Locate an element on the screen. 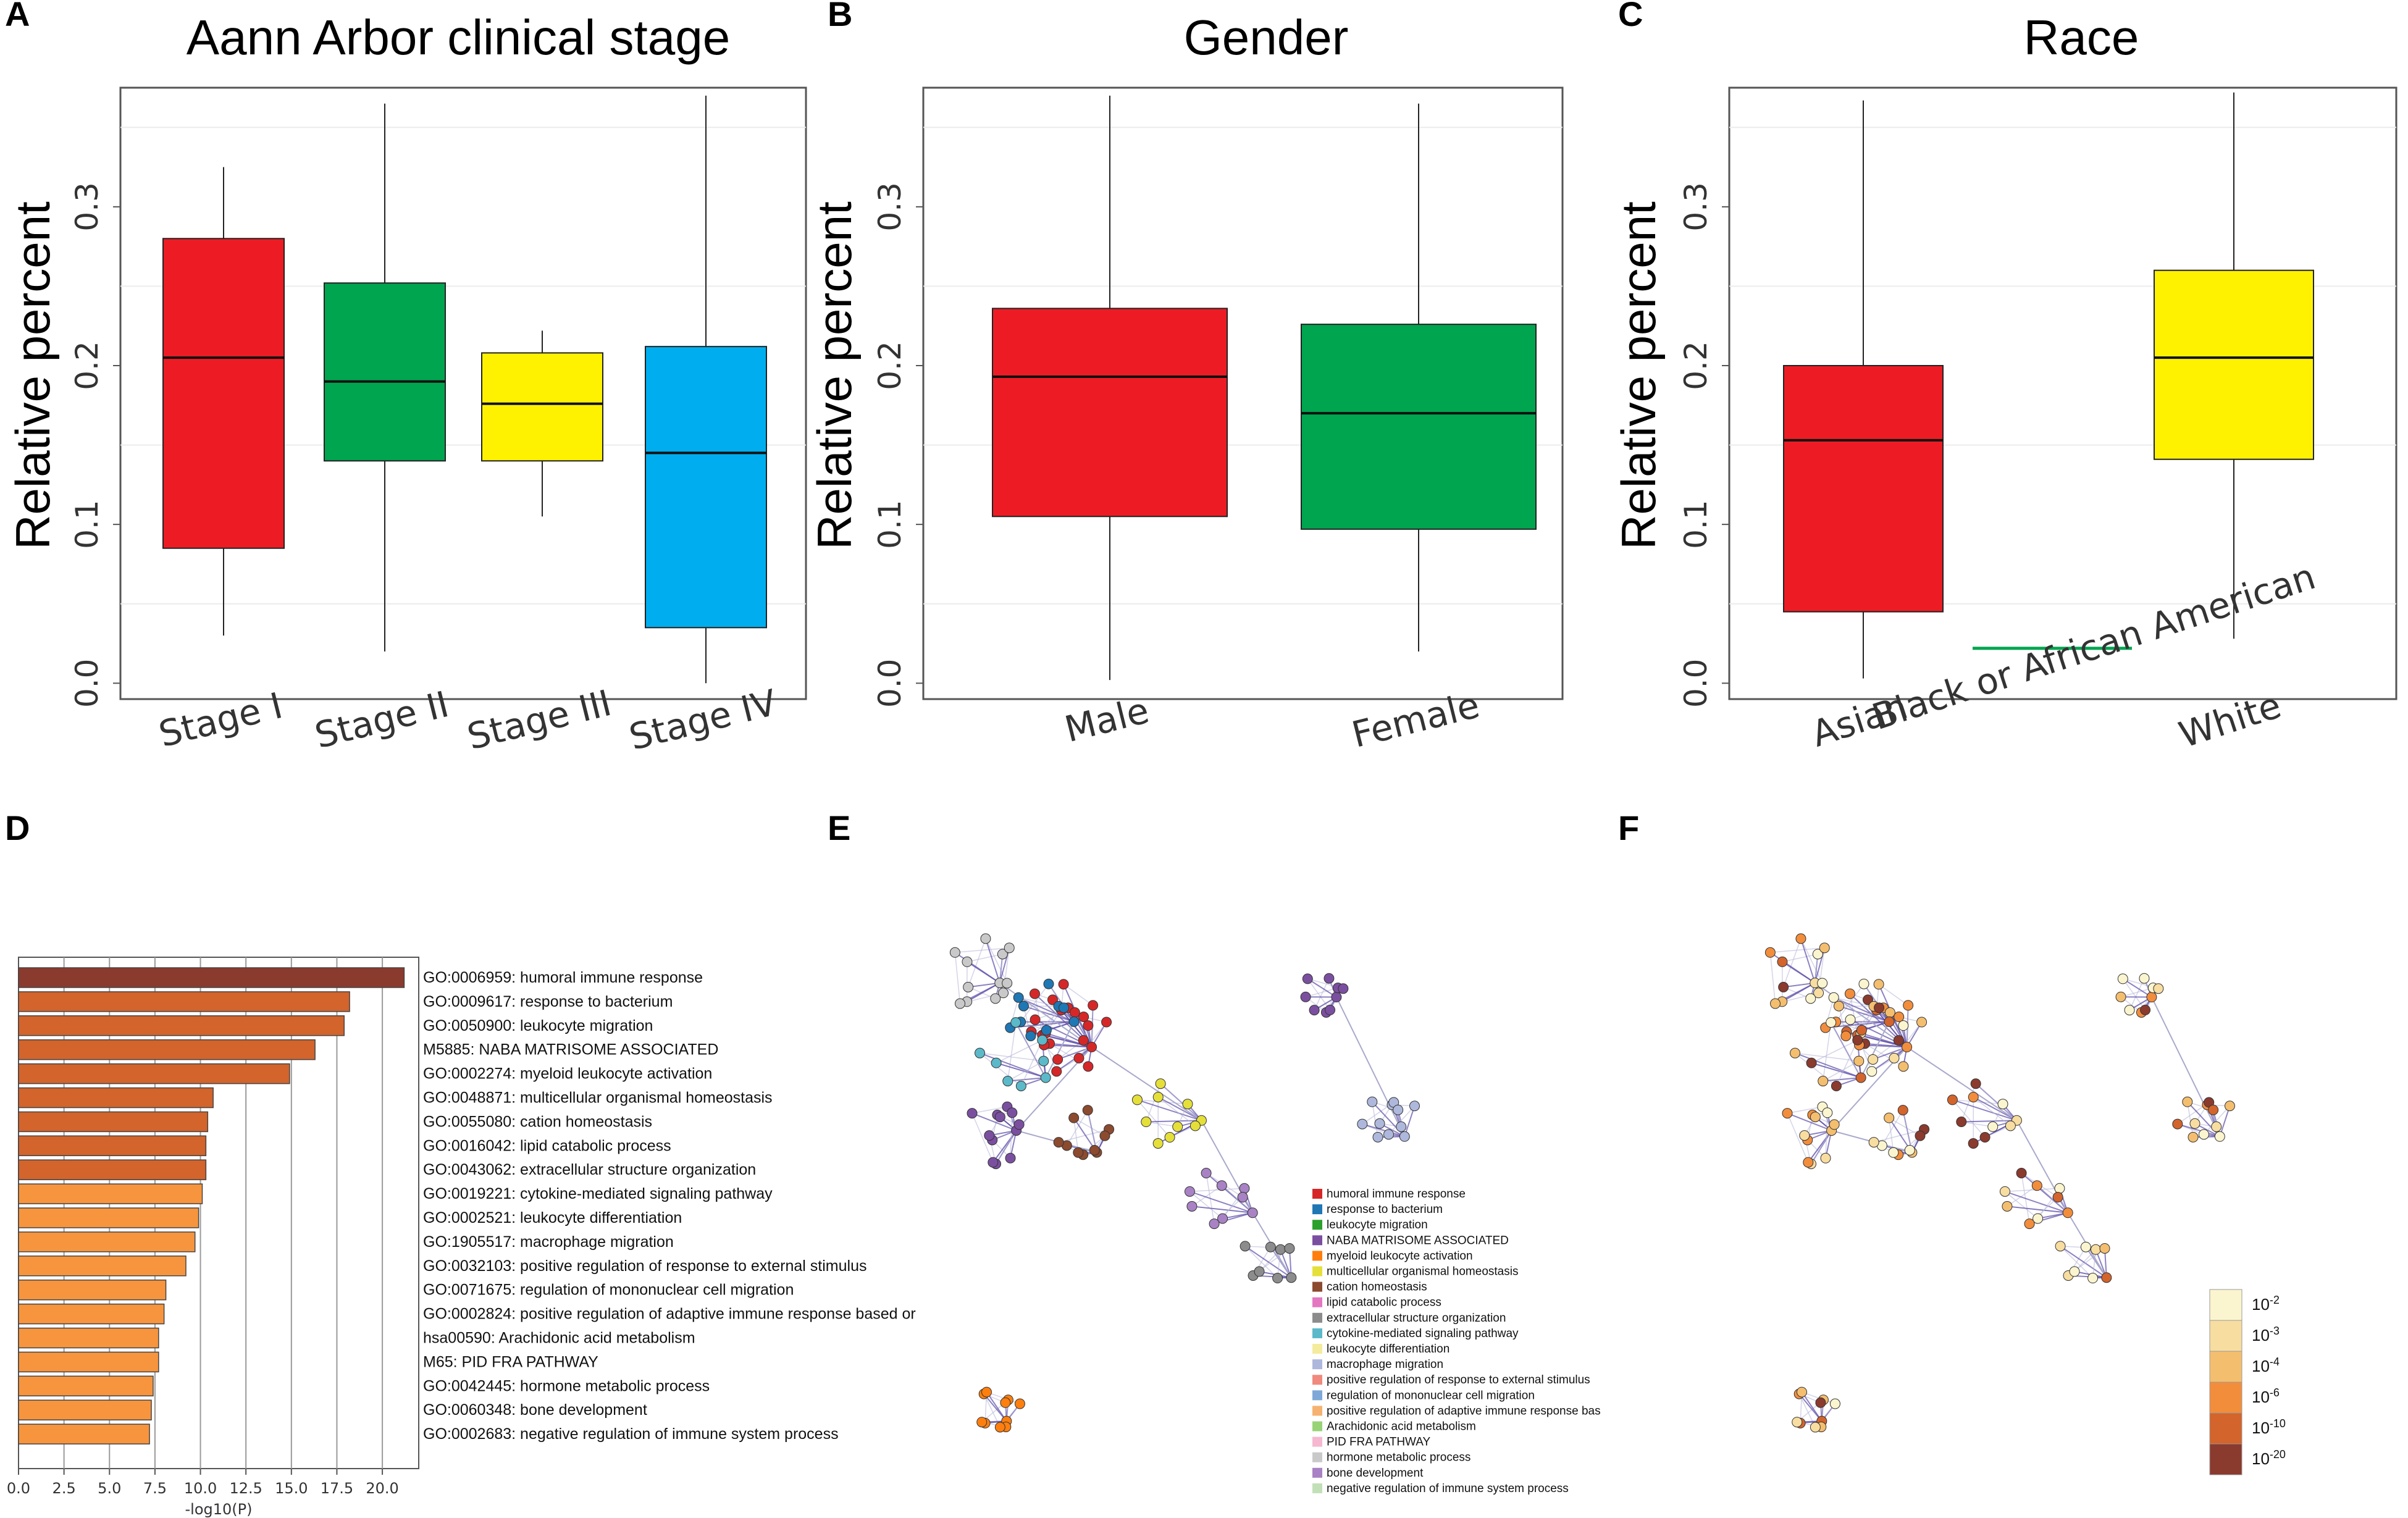  x-tick-label: 2.5 is located at coordinates (64, 1488).